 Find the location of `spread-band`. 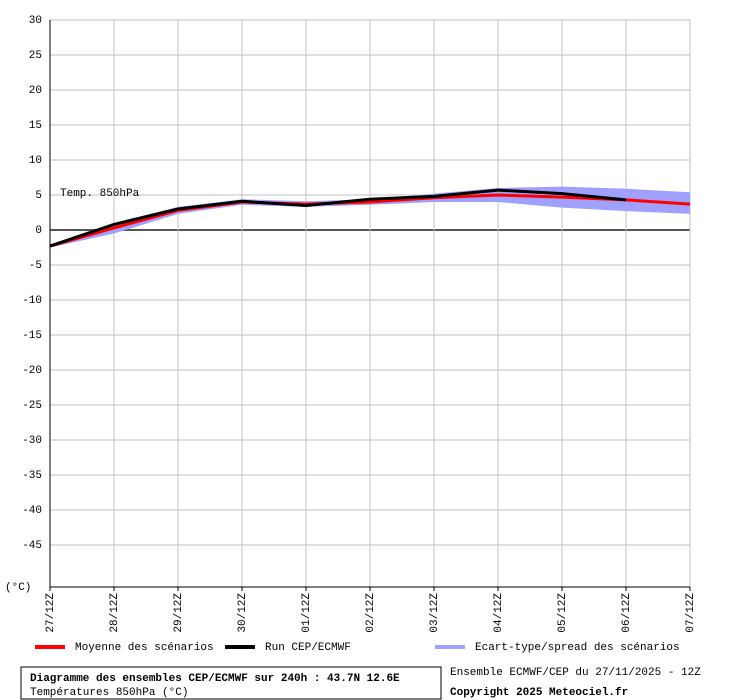

spread-band is located at coordinates (370, 217).